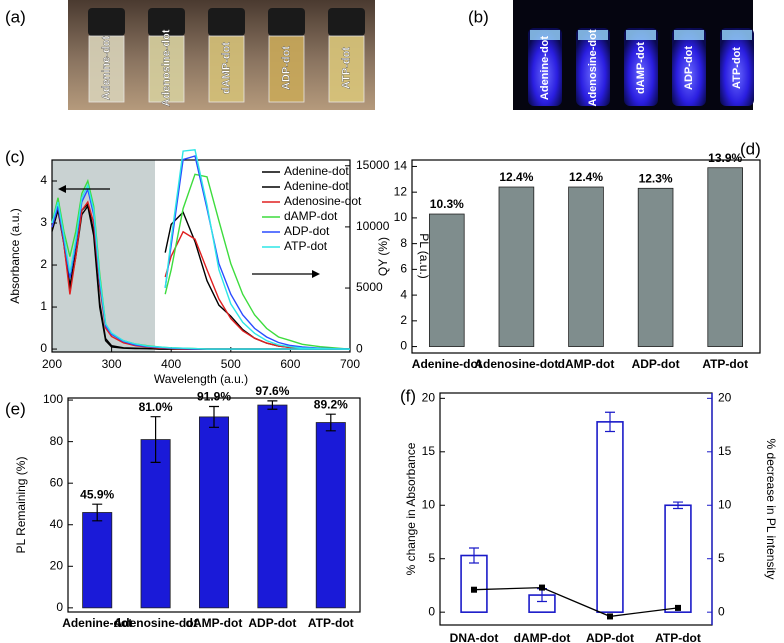 The width and height of the screenshot is (784, 643). What do you see at coordinates (171, 364) in the screenshot?
I see `x-tick-label: 400` at bounding box center [171, 364].